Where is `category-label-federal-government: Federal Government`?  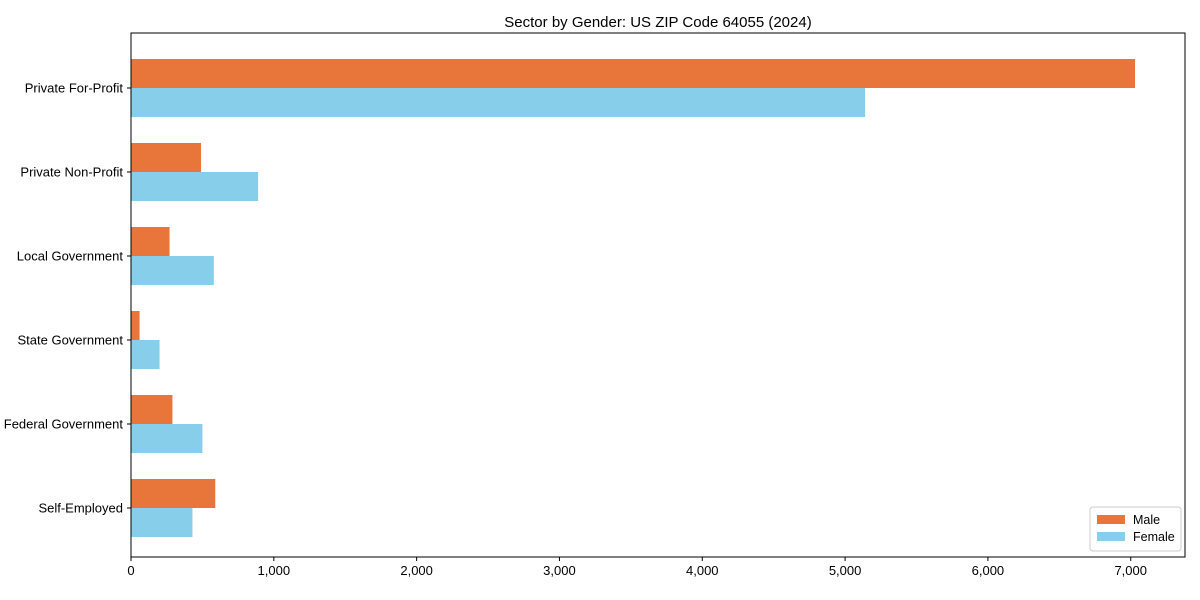
category-label-federal-government: Federal Government is located at coordinates (64, 424).